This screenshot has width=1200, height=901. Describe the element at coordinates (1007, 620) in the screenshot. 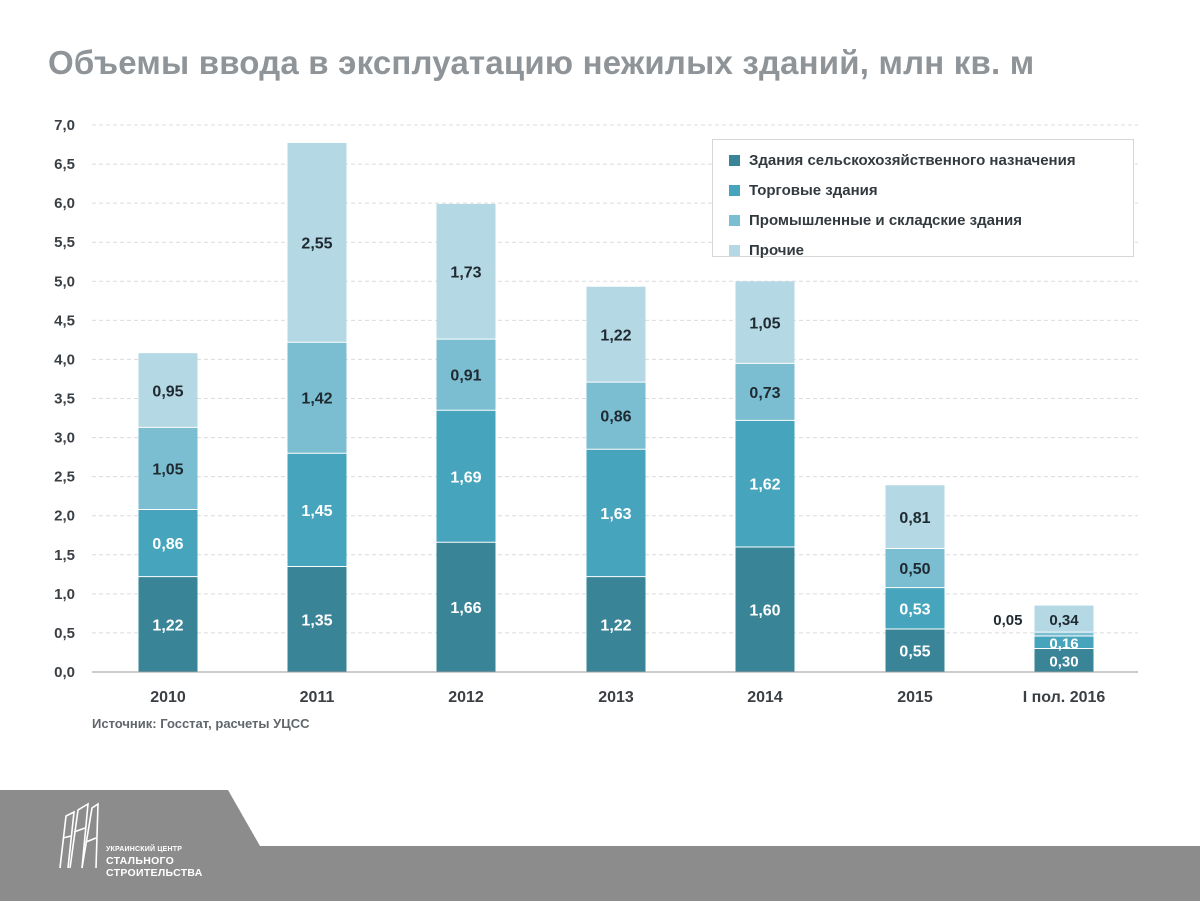

I see `data-label: 0,05` at that location.